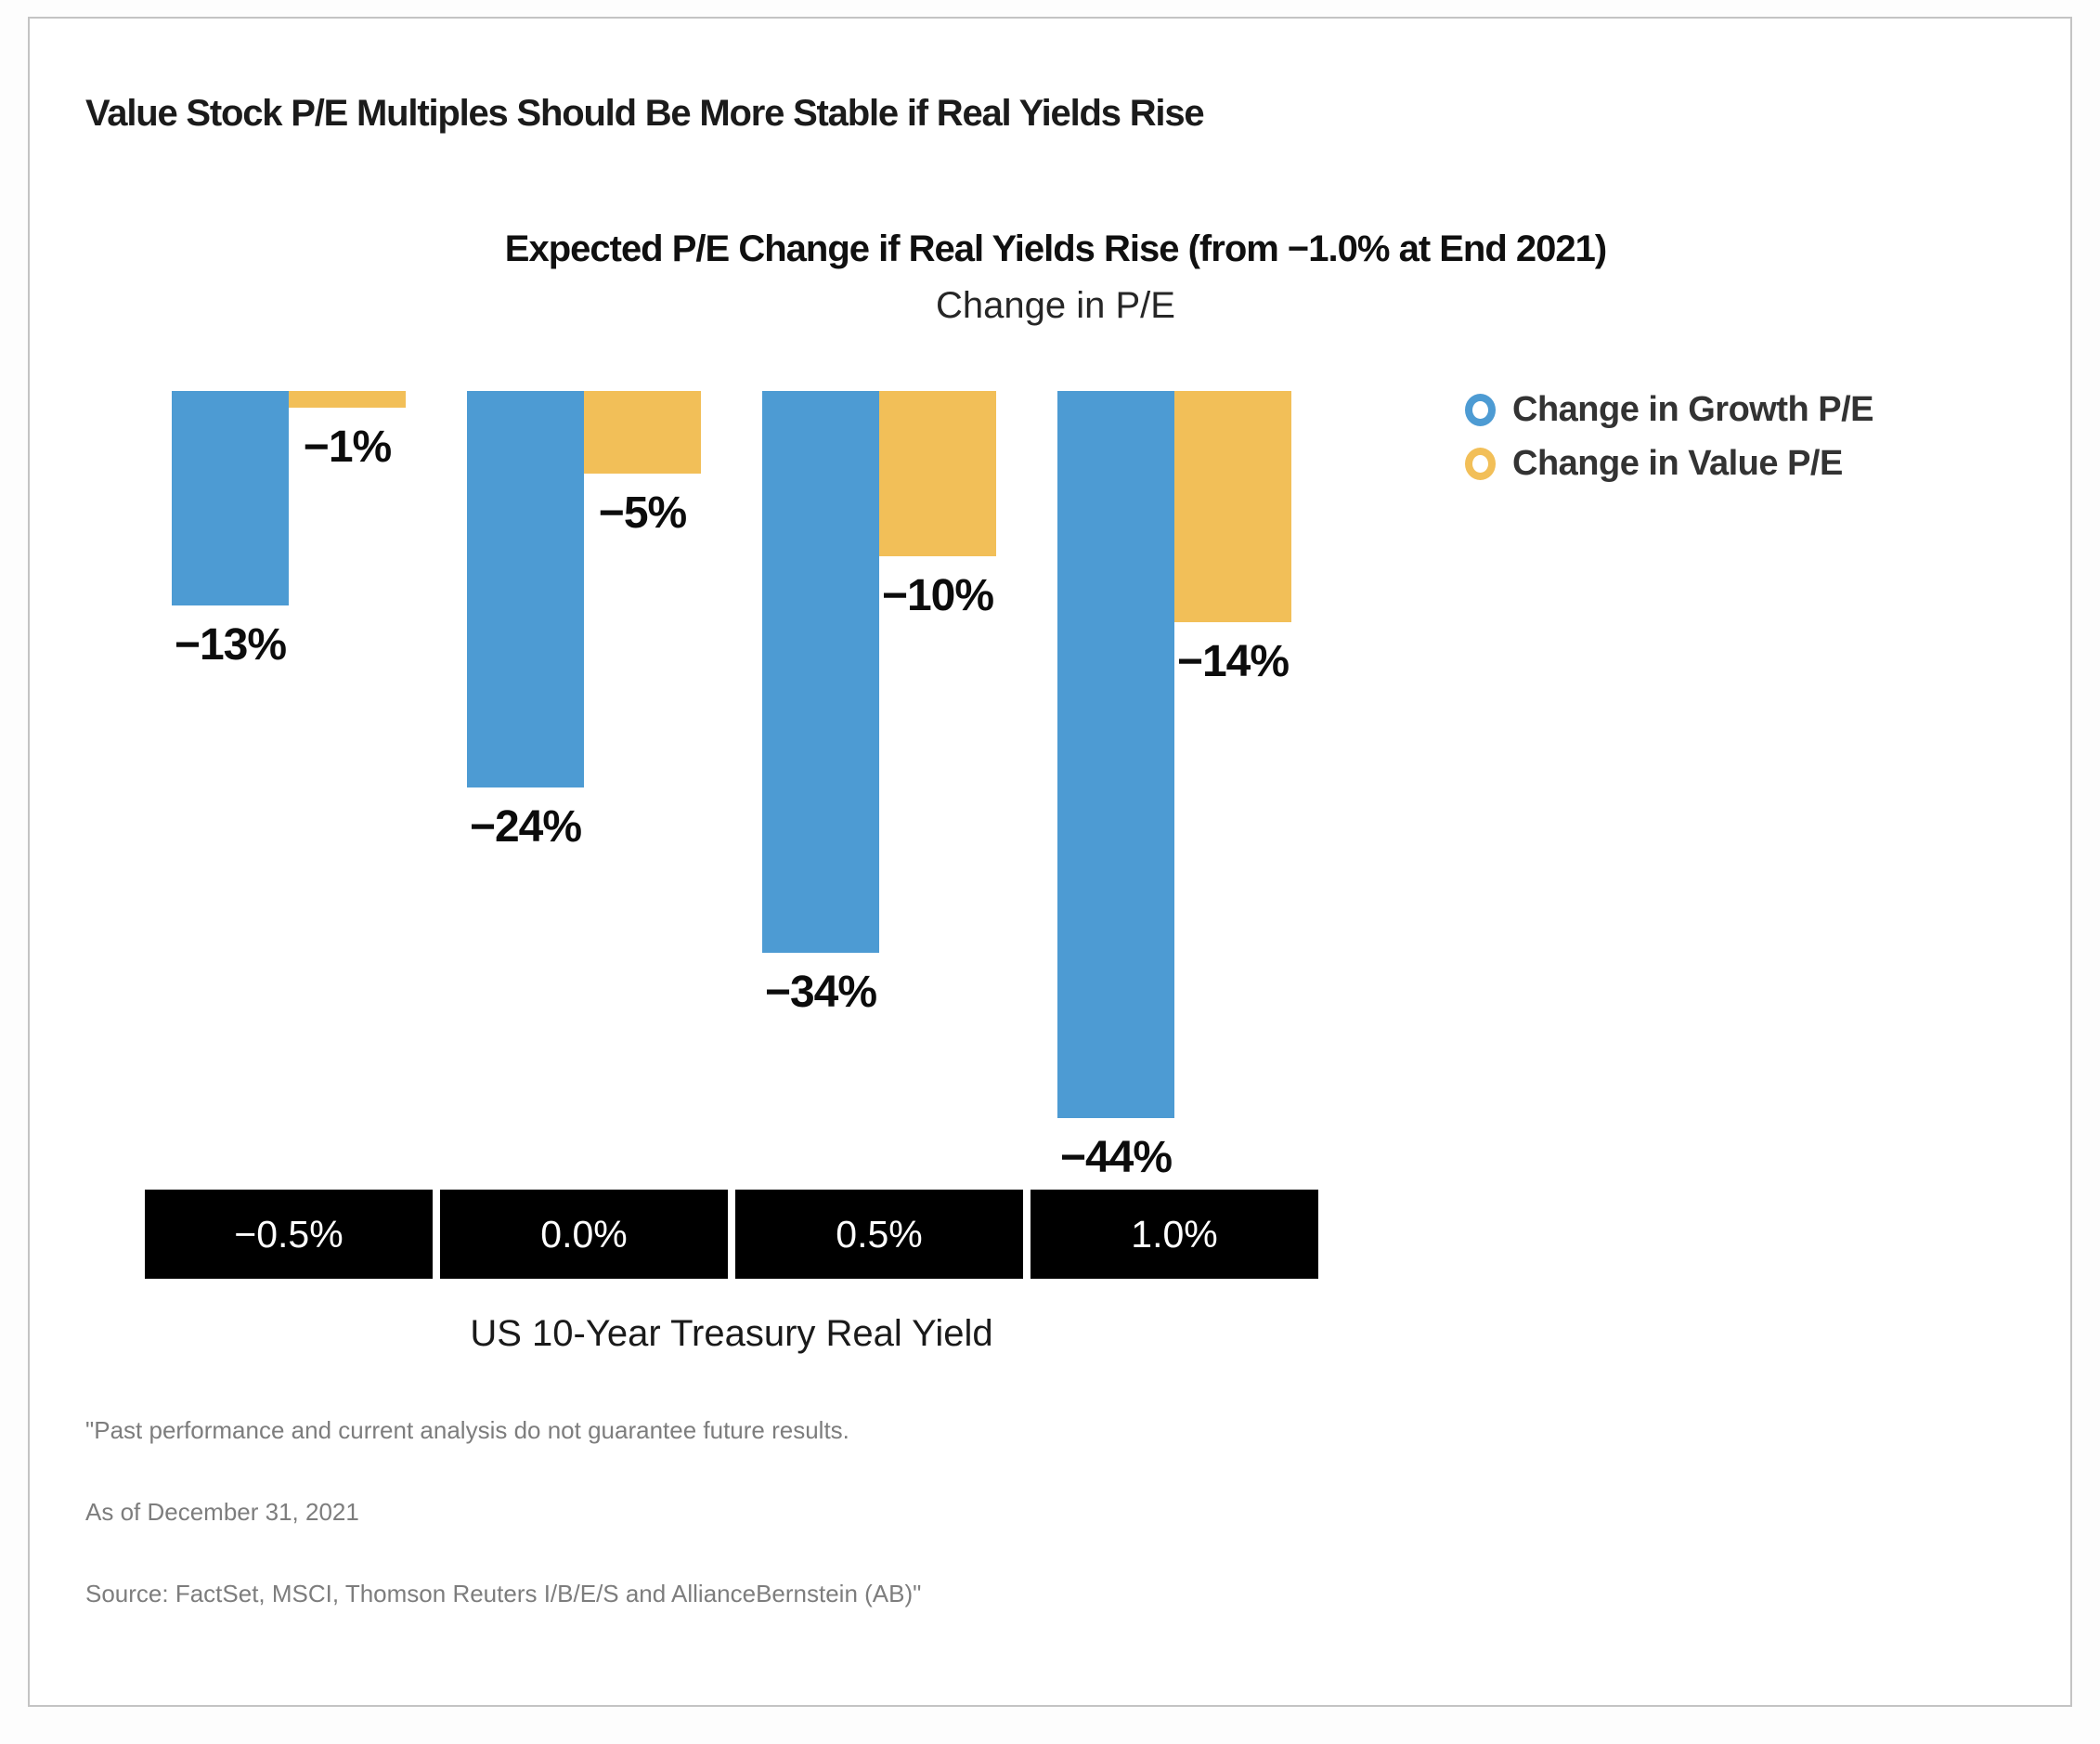  What do you see at coordinates (937, 595) in the screenshot?
I see `value-pe-value-label-0.5%: −10%` at bounding box center [937, 595].